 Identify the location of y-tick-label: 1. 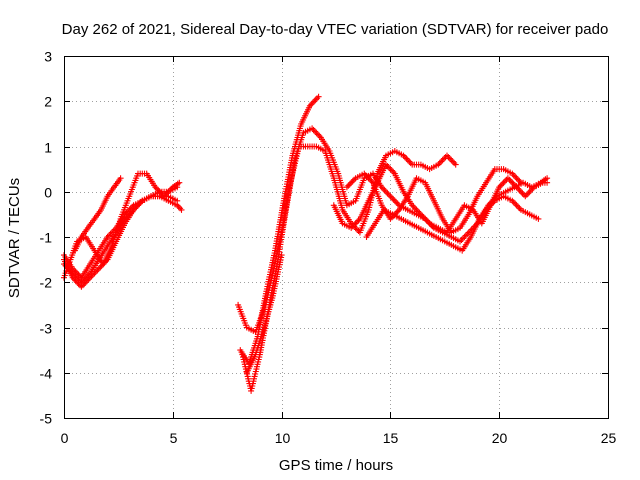
(48, 148).